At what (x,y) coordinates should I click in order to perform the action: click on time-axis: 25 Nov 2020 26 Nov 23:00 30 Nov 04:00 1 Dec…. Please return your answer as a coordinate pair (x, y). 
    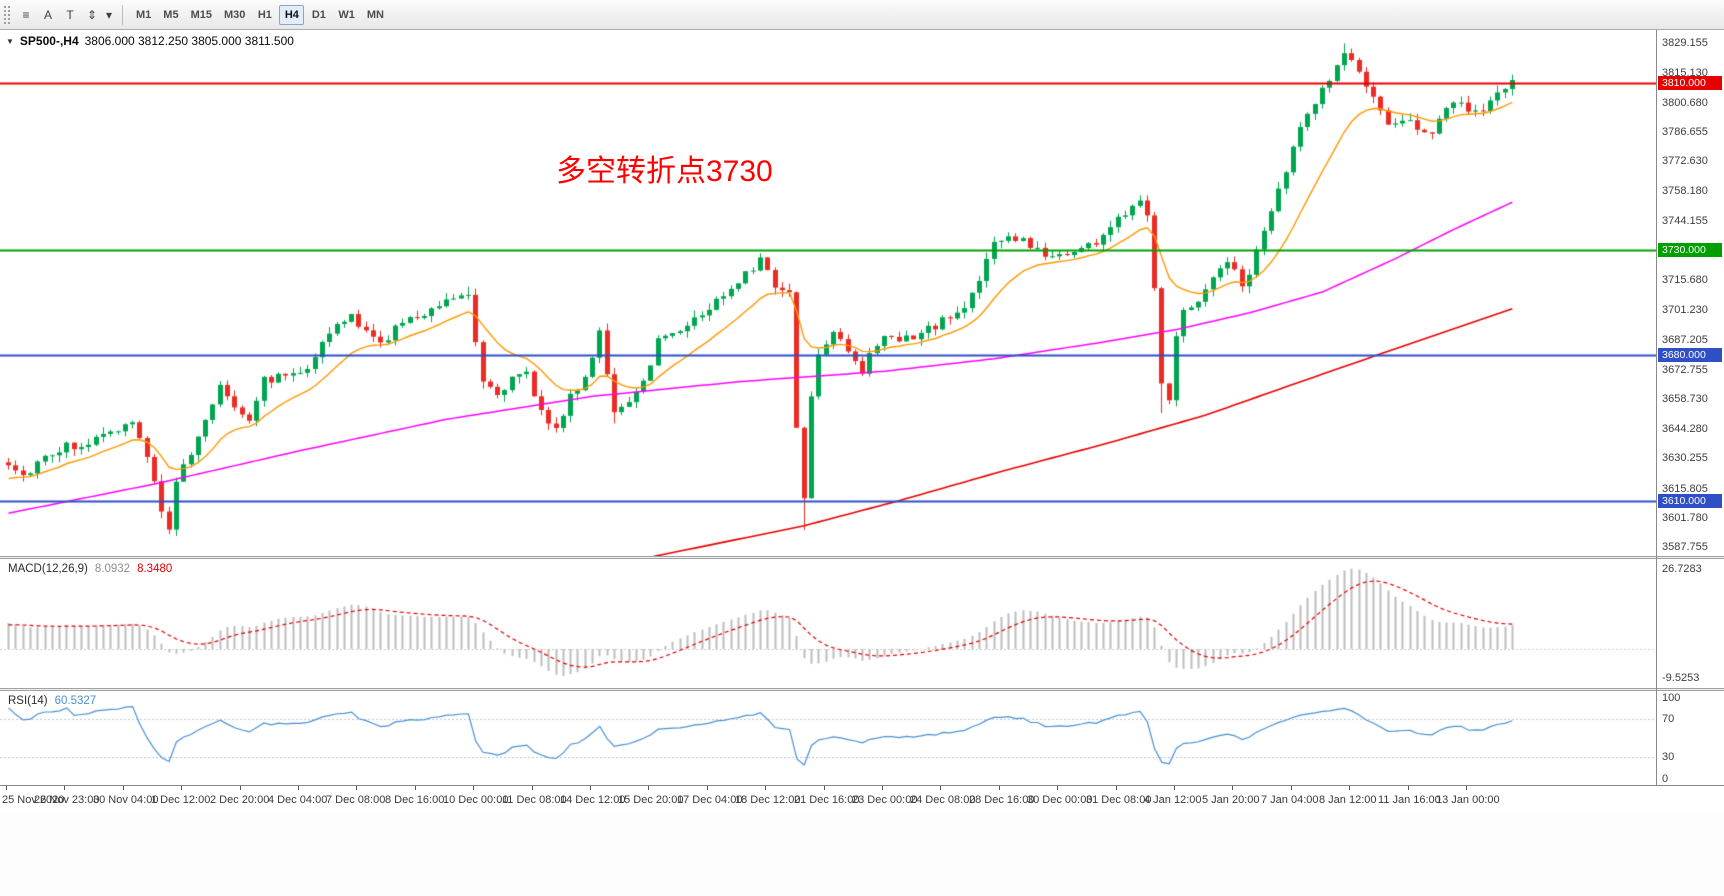
    Looking at the image, I should click on (862, 799).